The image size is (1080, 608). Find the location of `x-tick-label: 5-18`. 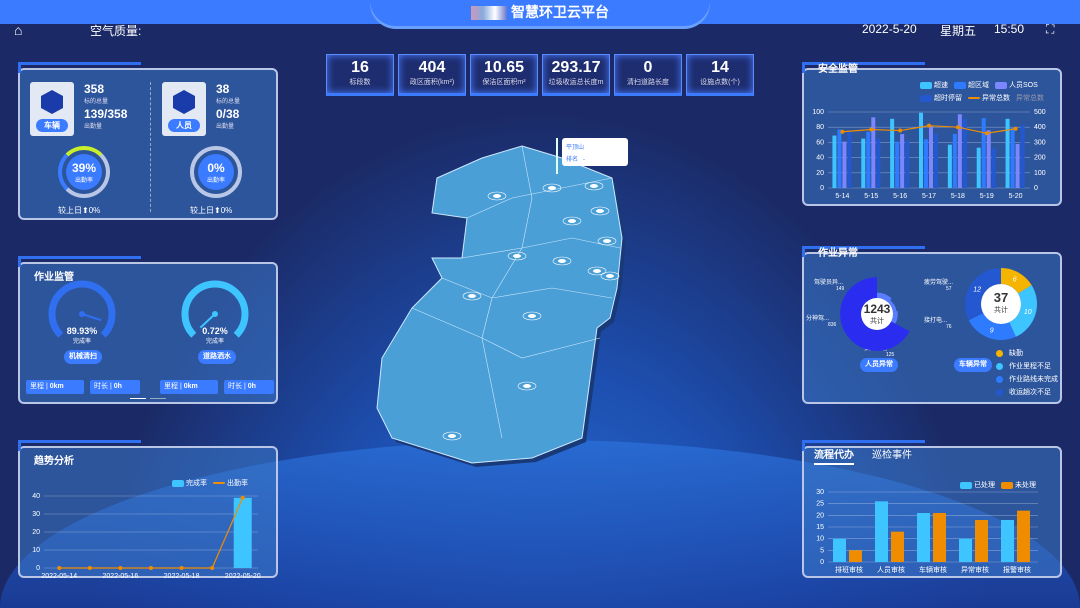

x-tick-label: 5-18 is located at coordinates (958, 196).